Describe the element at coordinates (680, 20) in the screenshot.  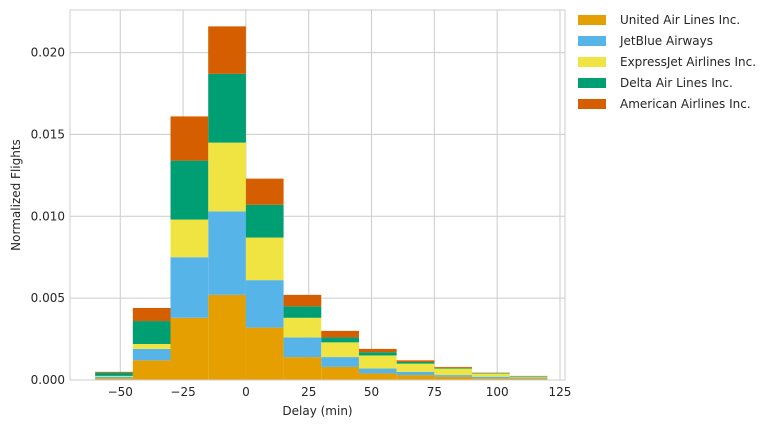
I see `legend-label: United Air Lines Inc.` at that location.